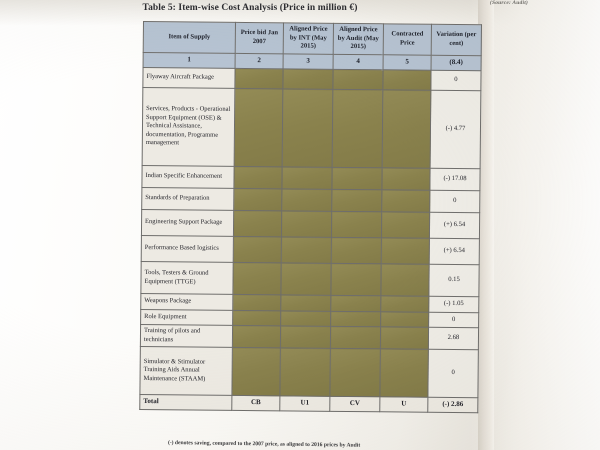 The image size is (600, 450). Describe the element at coordinates (187, 199) in the screenshot. I see `row-item-label: Standards of Preparation` at that location.